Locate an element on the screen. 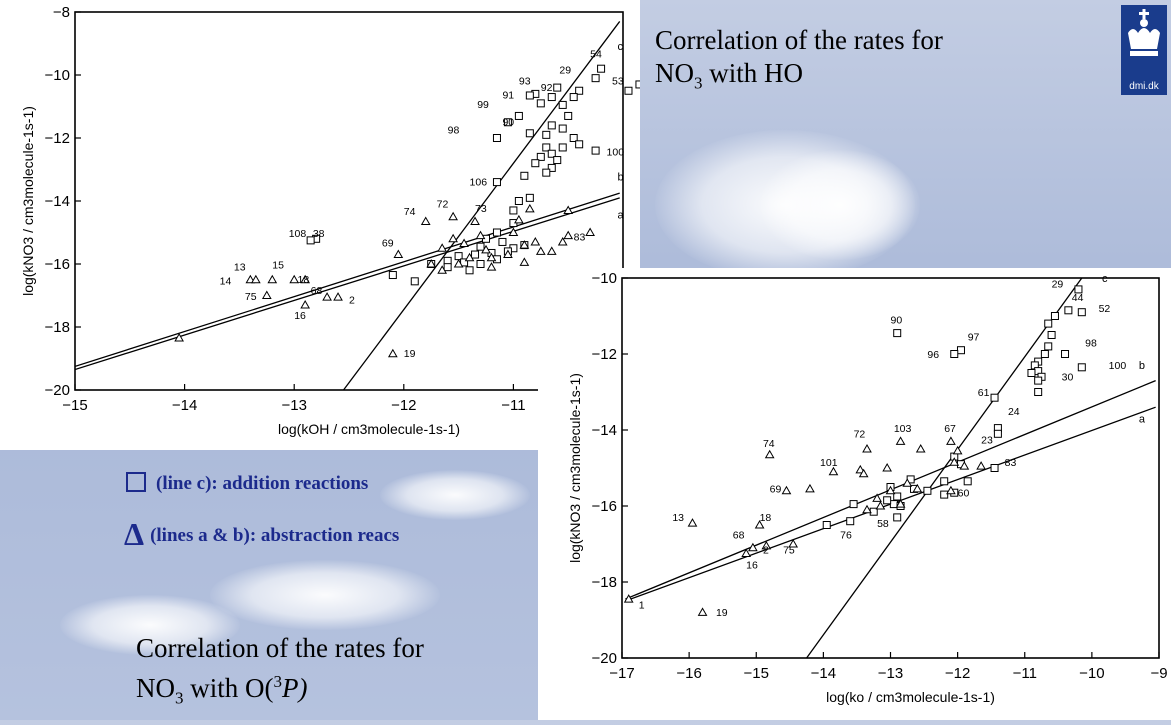 This screenshot has width=1171, height=725. fit-line-c is located at coordinates (481, 205).